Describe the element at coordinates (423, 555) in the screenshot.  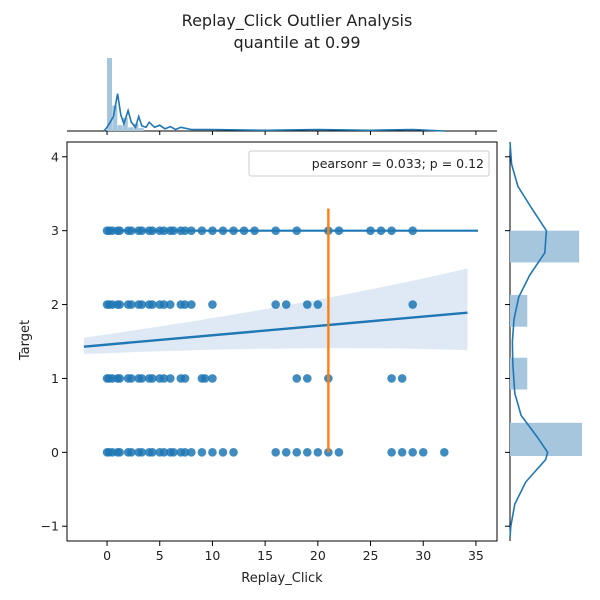
I see `x-tick-label-6: 30` at that location.